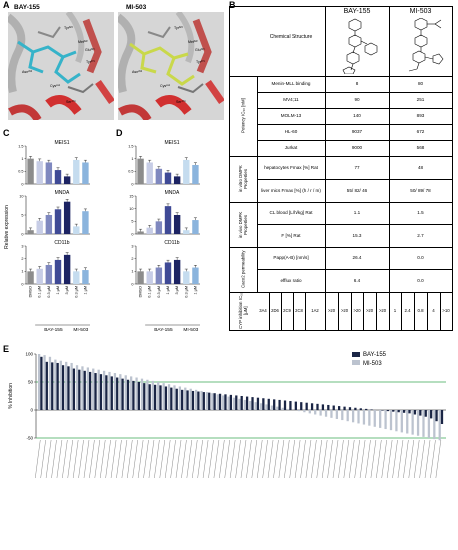 The image size is (458, 550). What do you see at coordinates (136, 7) in the screenshot?
I see `molecule-mi503-title: MI-503` at bounding box center [136, 7].